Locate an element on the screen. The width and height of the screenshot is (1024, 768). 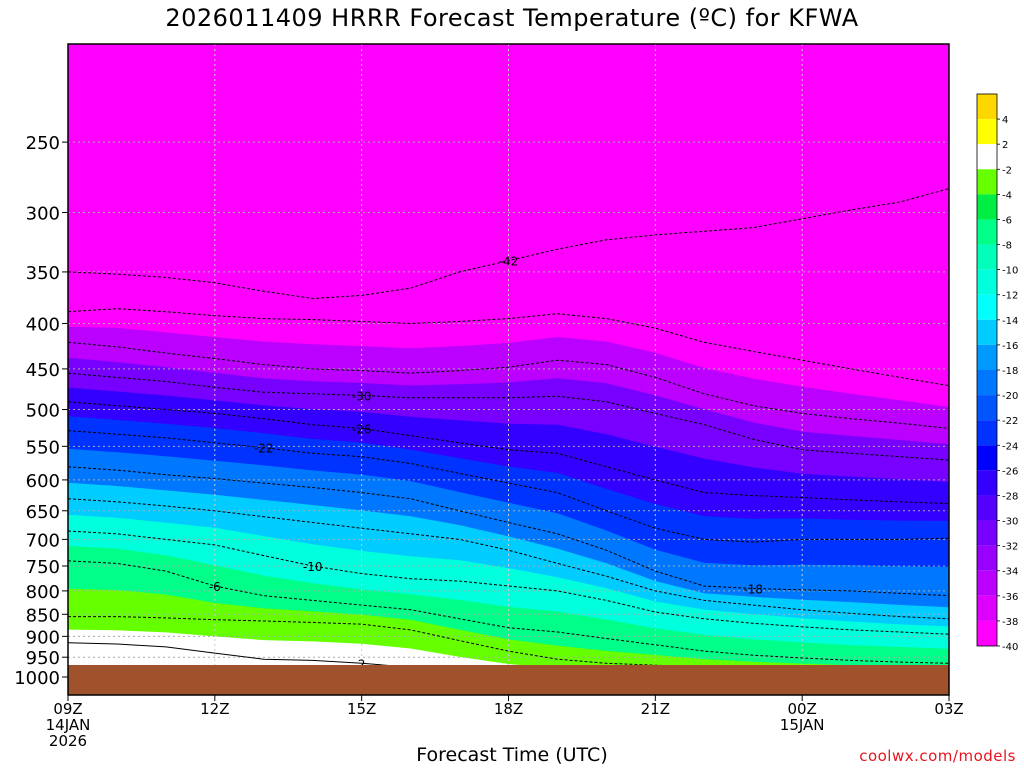
y-tick-label: 800 is located at coordinates (43, 592).